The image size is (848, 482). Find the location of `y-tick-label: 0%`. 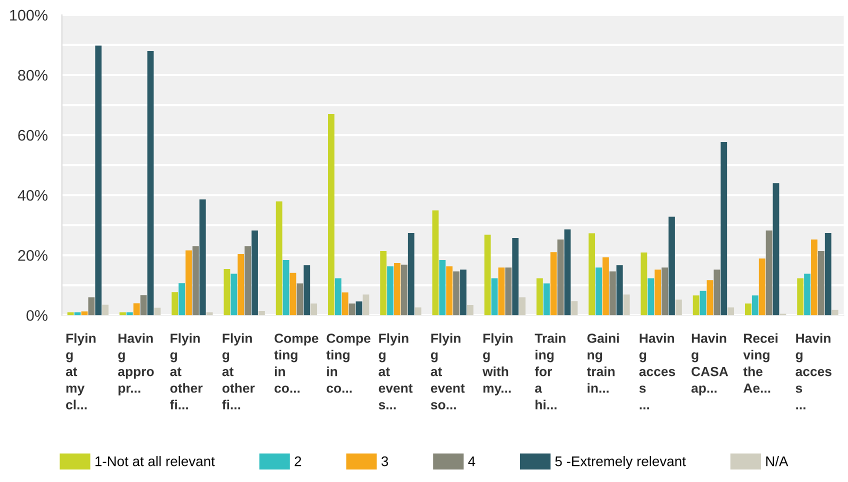

y-tick-label: 0% is located at coordinates (37, 315).